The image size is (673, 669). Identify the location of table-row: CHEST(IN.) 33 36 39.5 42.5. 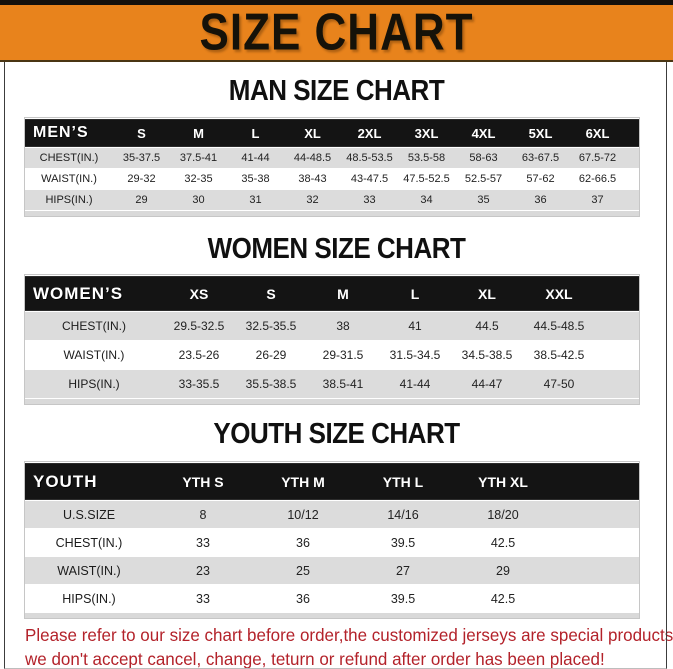
(332, 542).